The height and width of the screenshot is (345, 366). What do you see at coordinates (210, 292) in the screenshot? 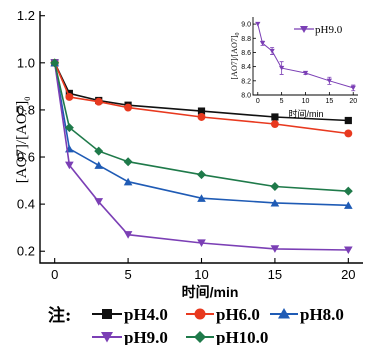
I see `main-x-axis-label: 时间/min` at bounding box center [210, 292].